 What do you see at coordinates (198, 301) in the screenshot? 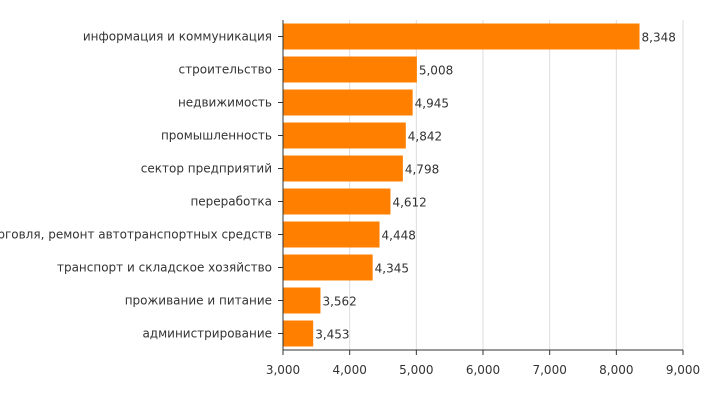
I see `category-label: проживание и питание` at bounding box center [198, 301].